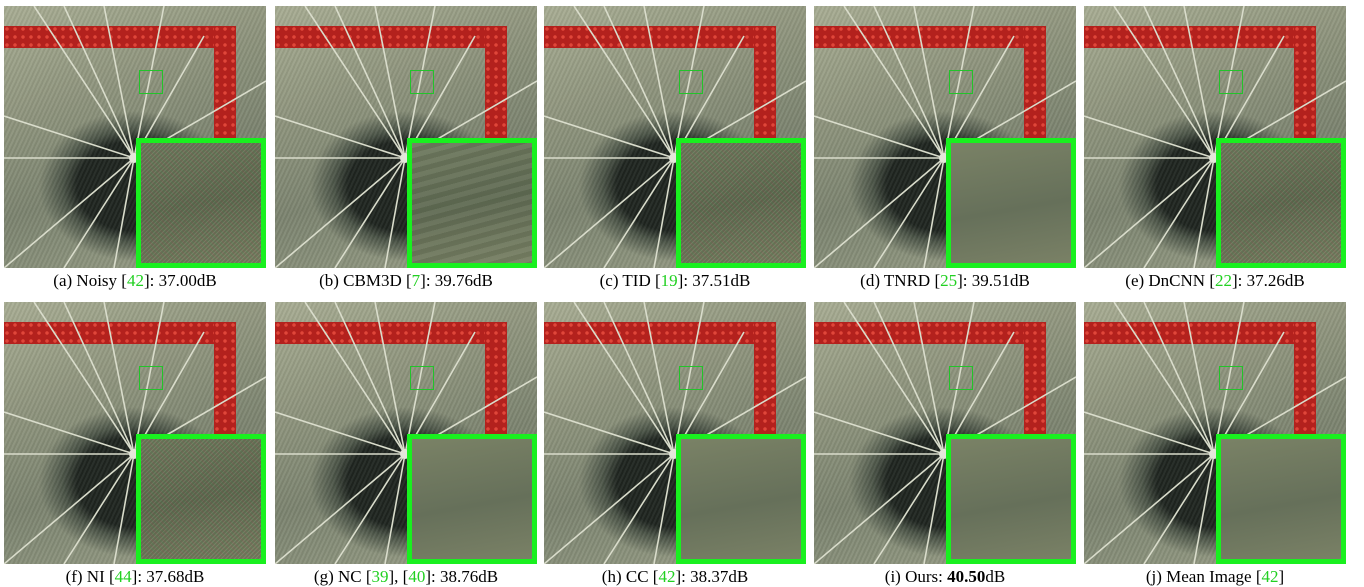 The width and height of the screenshot is (1364, 587). Describe the element at coordinates (90, 576) in the screenshot. I see `caption-label: (f) NI [` at that location.